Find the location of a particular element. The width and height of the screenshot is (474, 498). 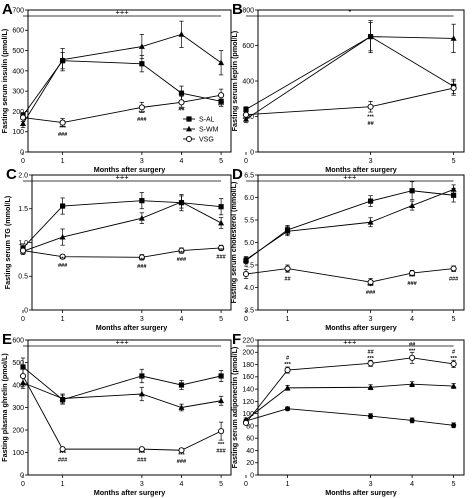

x-tick-label: 4 is located at coordinates (412, 484).